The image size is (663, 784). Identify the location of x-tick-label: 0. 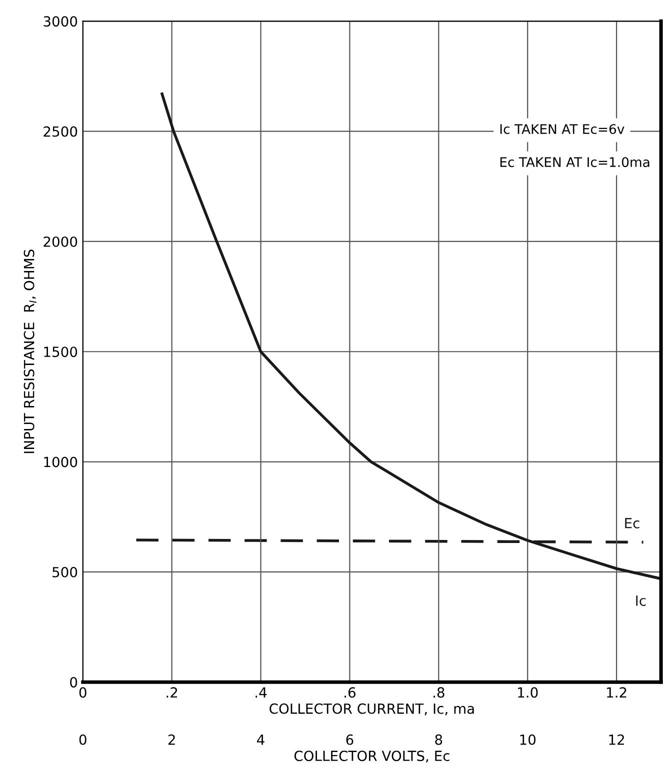
(82, 692).